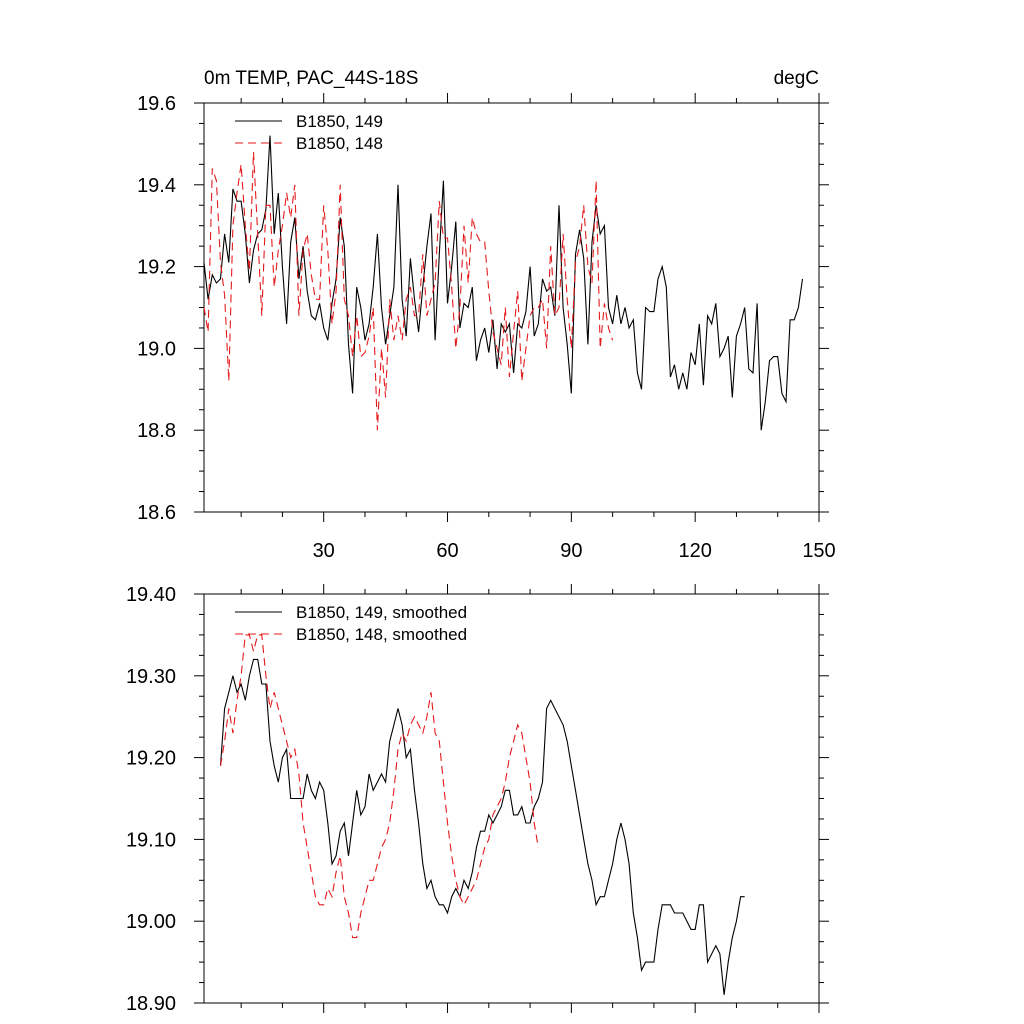  Describe the element at coordinates (151, 922) in the screenshot. I see `y-tick-label: 19.00` at that location.